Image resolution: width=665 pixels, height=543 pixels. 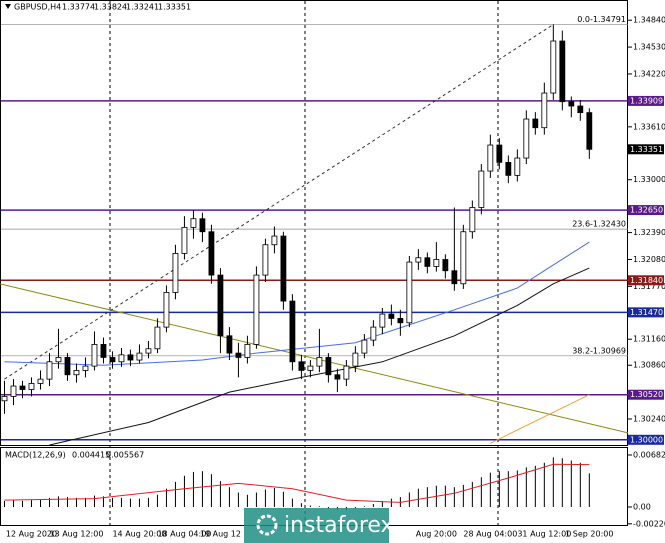 What do you see at coordinates (184, 534) in the screenshot?
I see `x-tick-label: 18 Aug 04:00` at bounding box center [184, 534].